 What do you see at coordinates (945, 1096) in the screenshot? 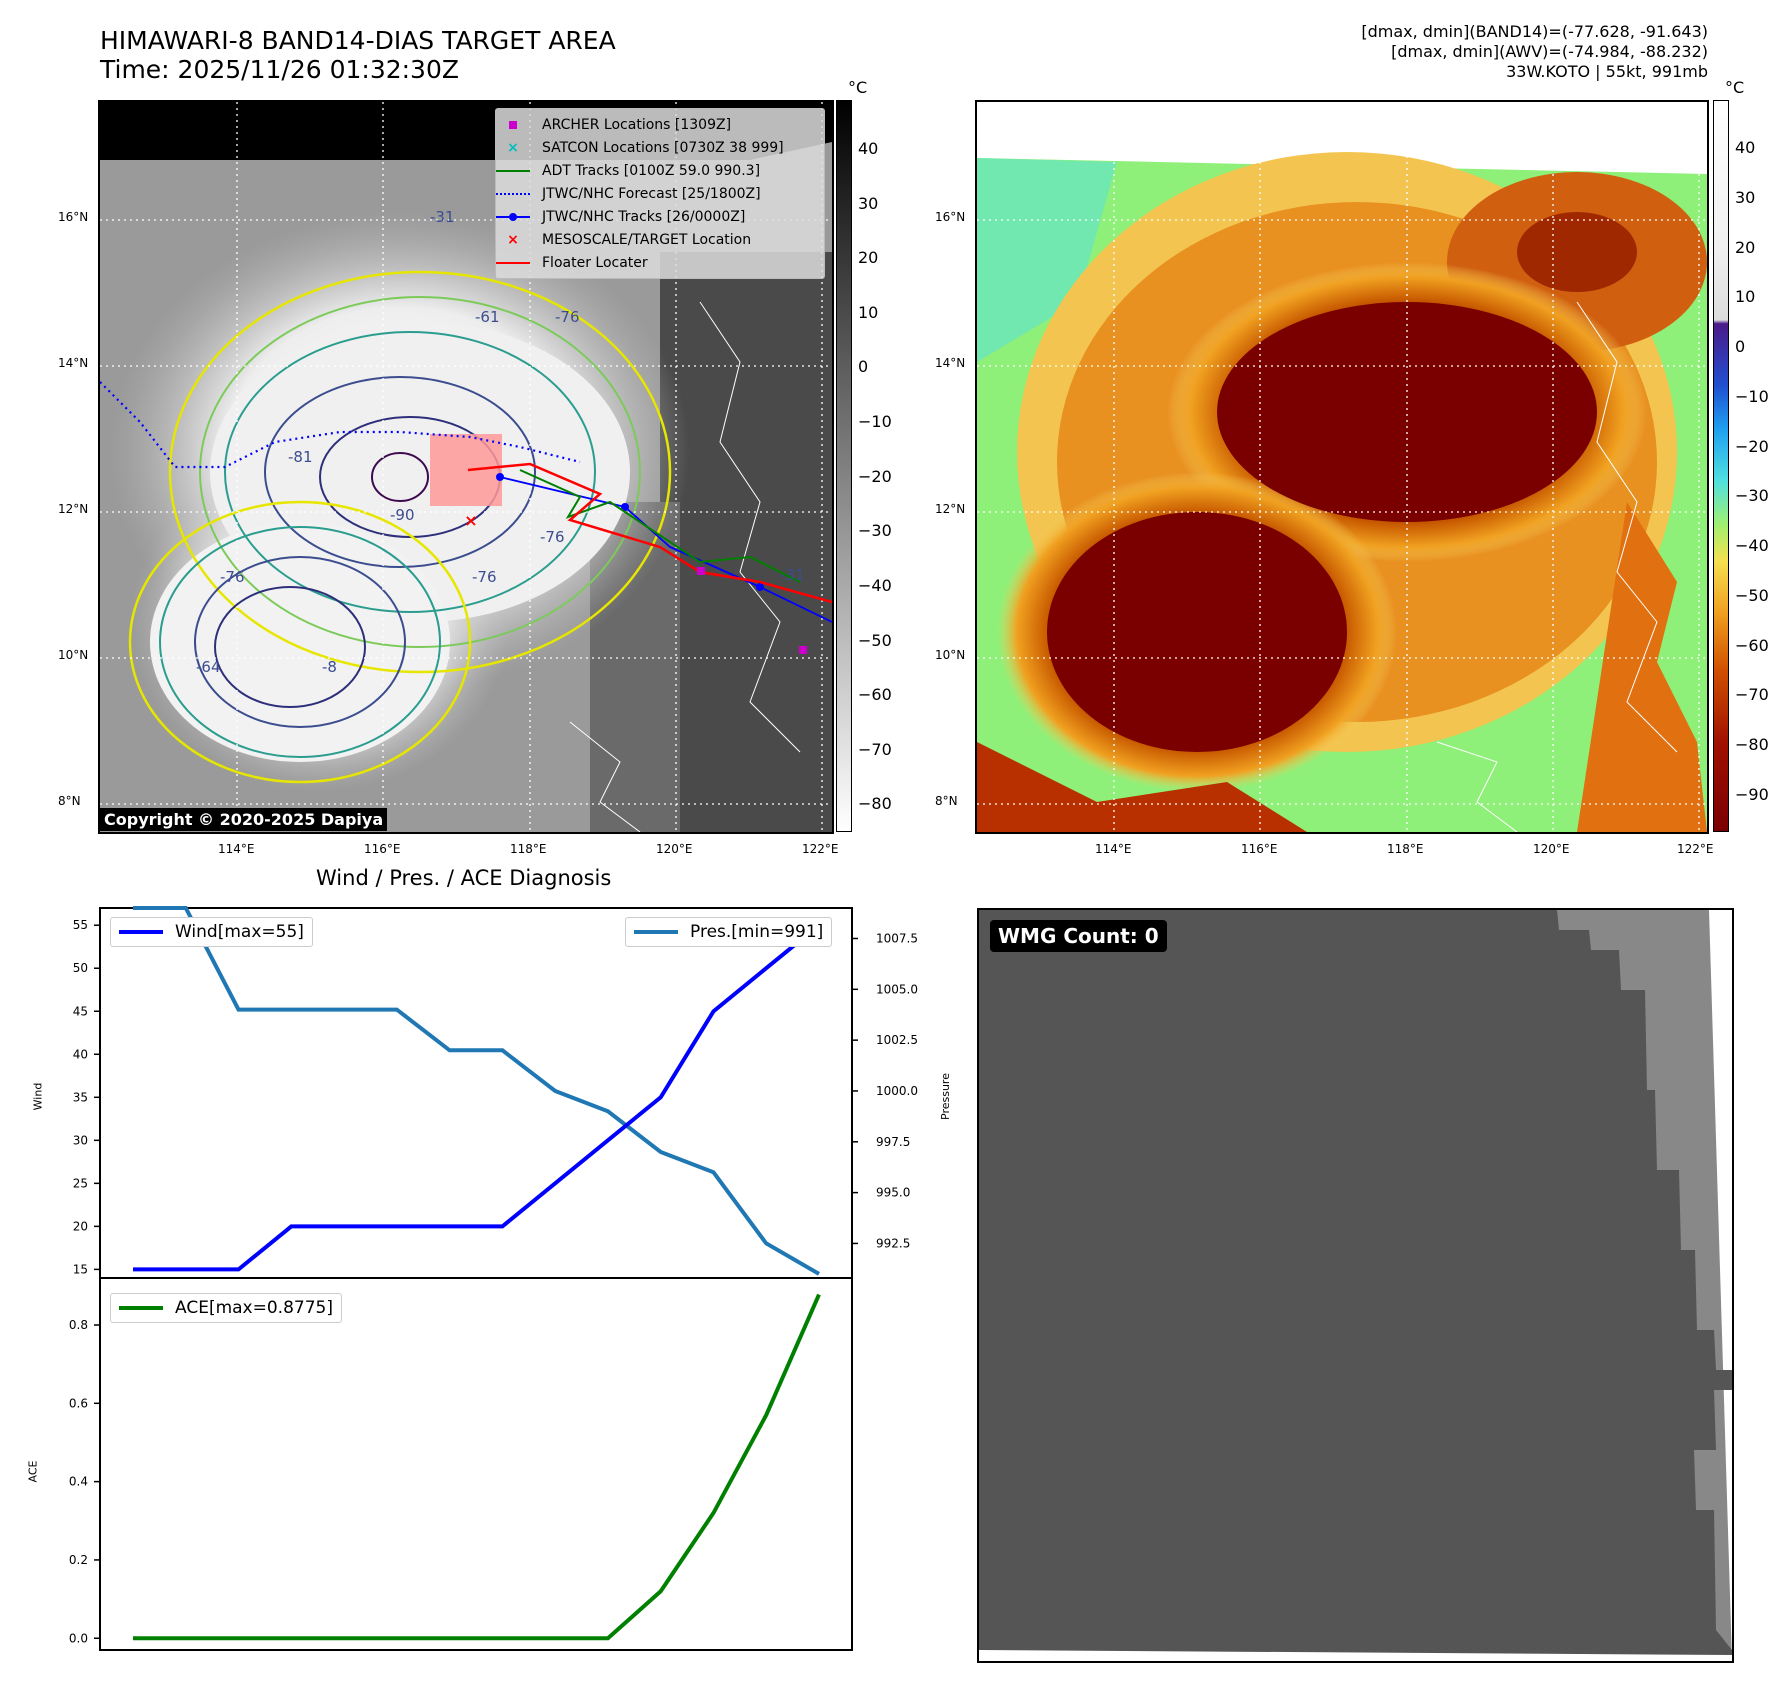
I see `pressure-axis-label: Pressure` at bounding box center [945, 1096].